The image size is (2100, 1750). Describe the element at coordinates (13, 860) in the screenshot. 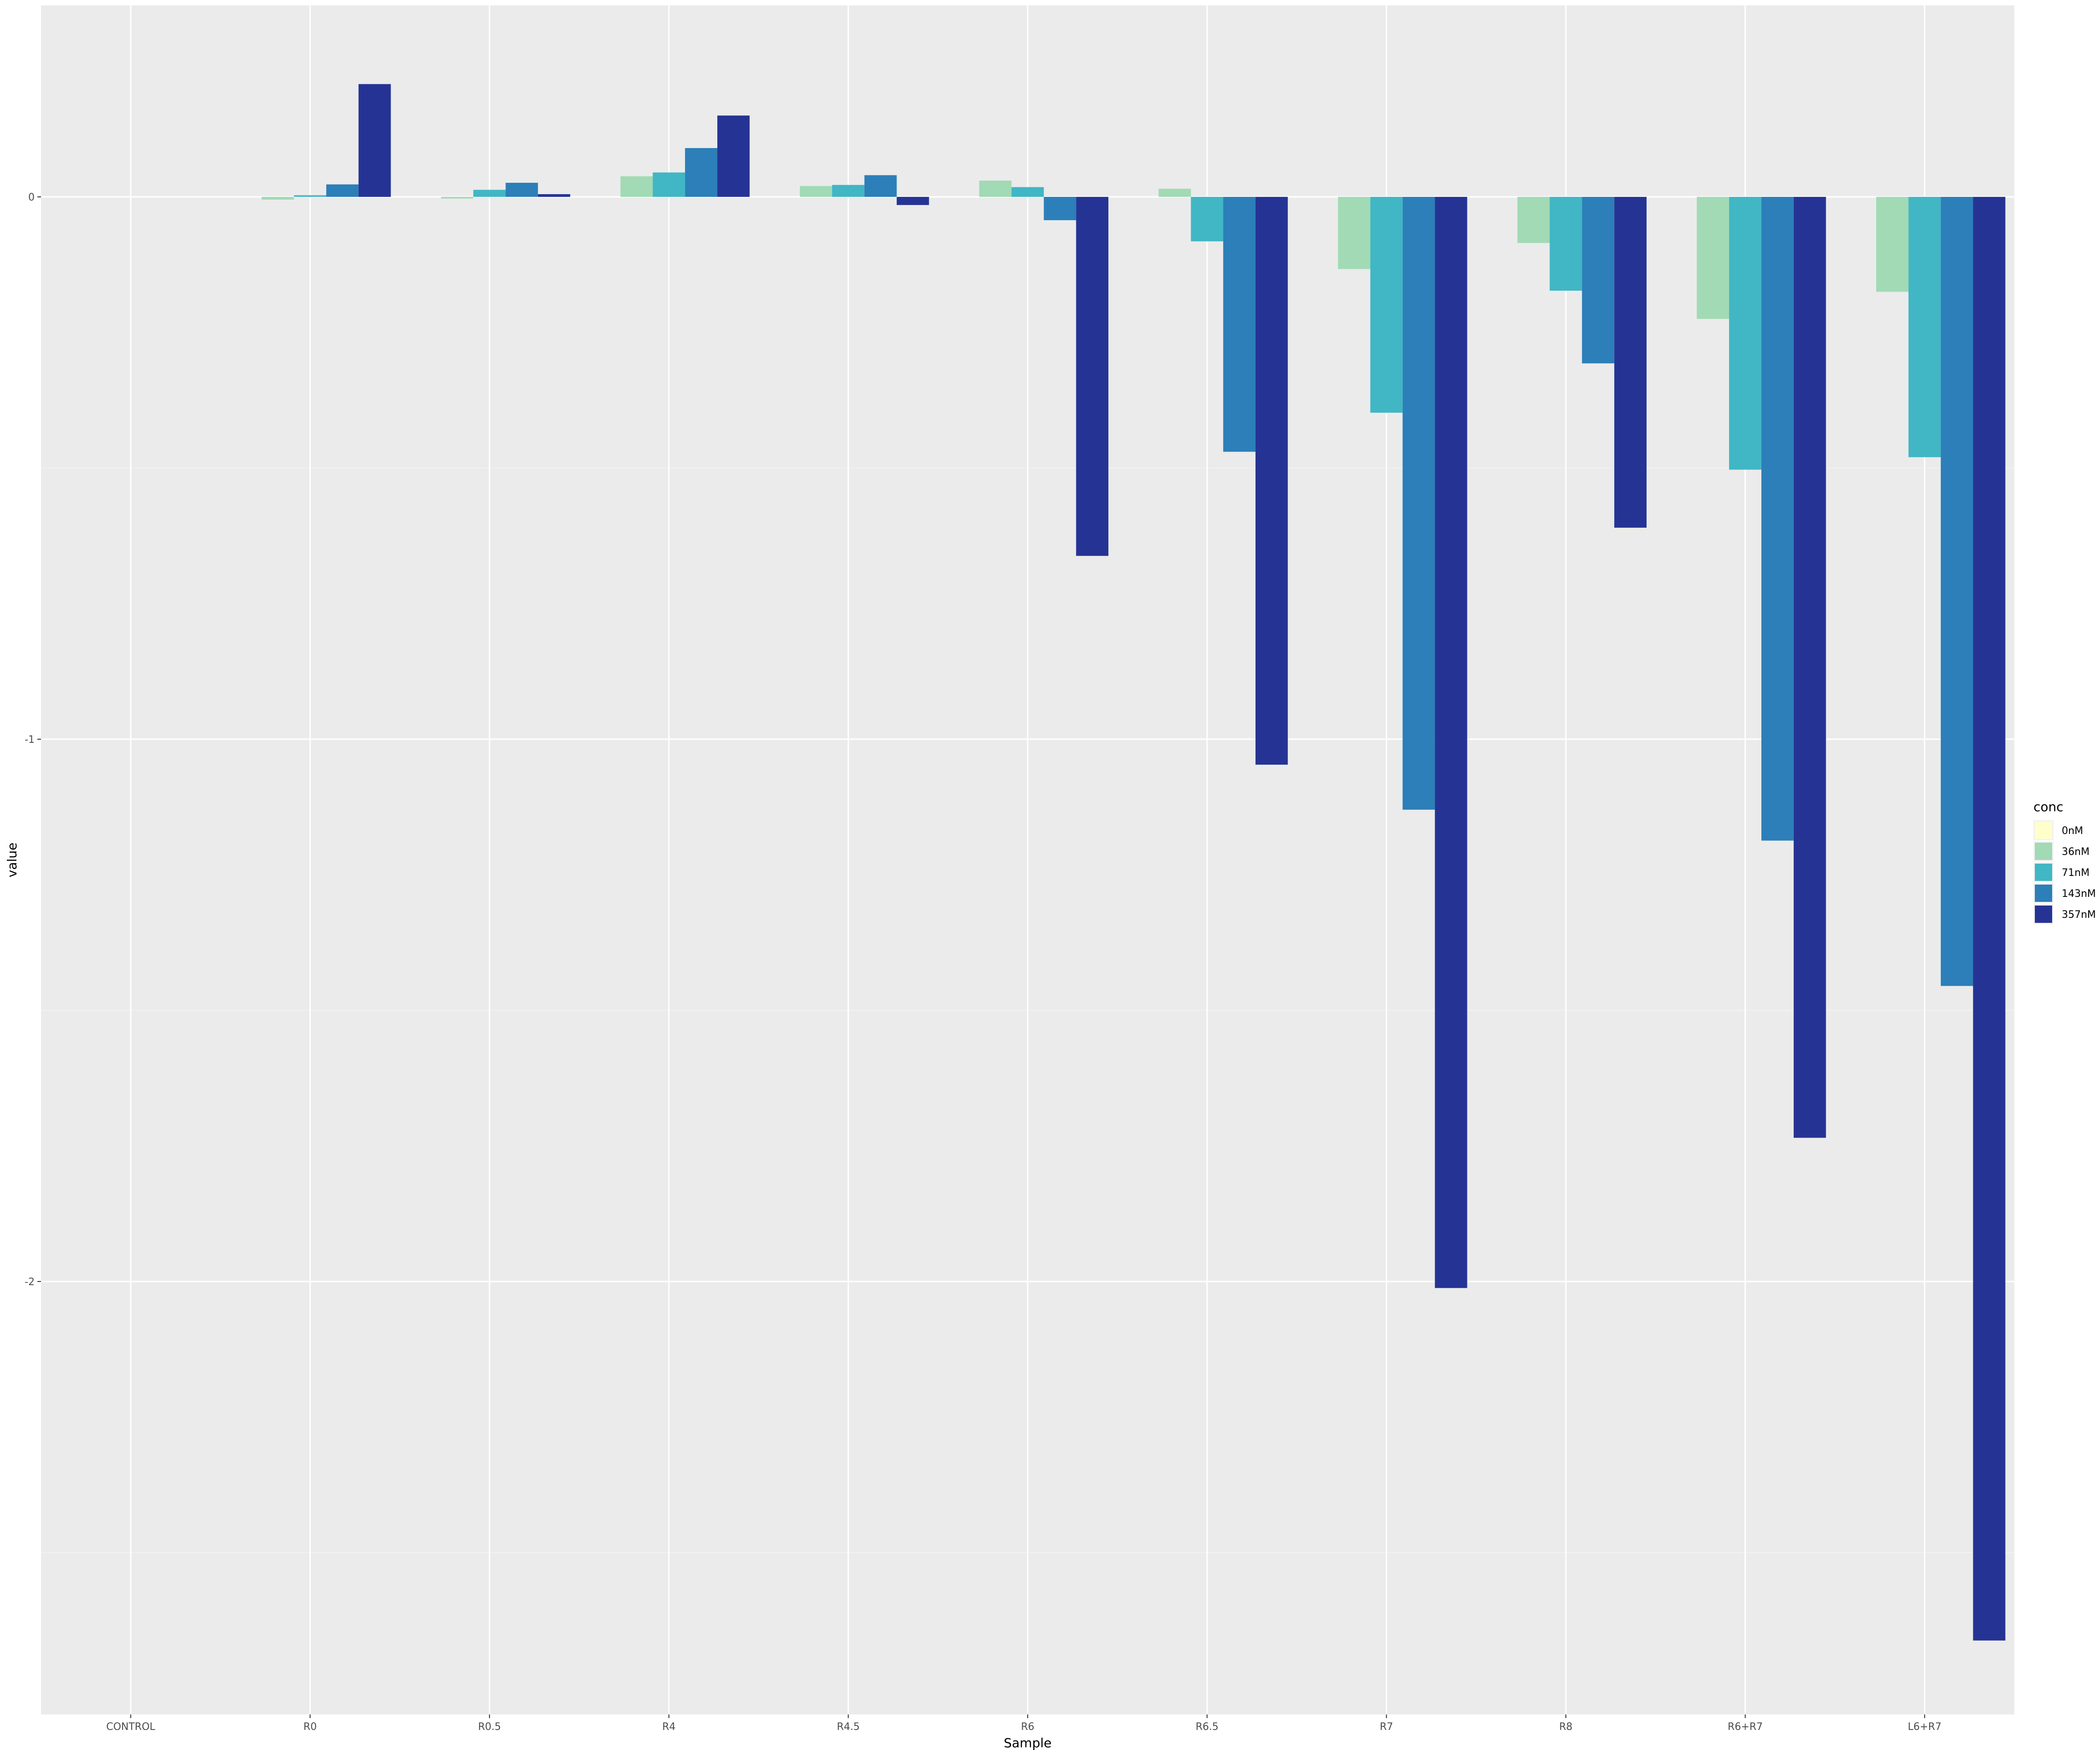

I see `y-axis-title: value` at that location.